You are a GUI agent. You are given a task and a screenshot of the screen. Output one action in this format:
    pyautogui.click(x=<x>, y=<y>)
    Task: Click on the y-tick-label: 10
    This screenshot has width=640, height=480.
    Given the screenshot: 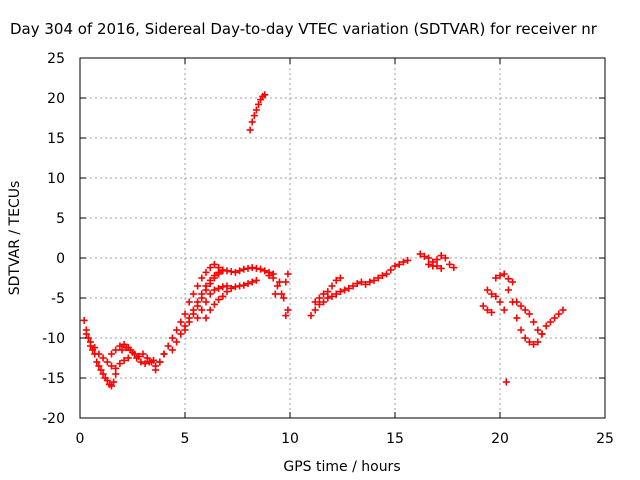 What is the action you would take?
    pyautogui.click(x=56, y=179)
    